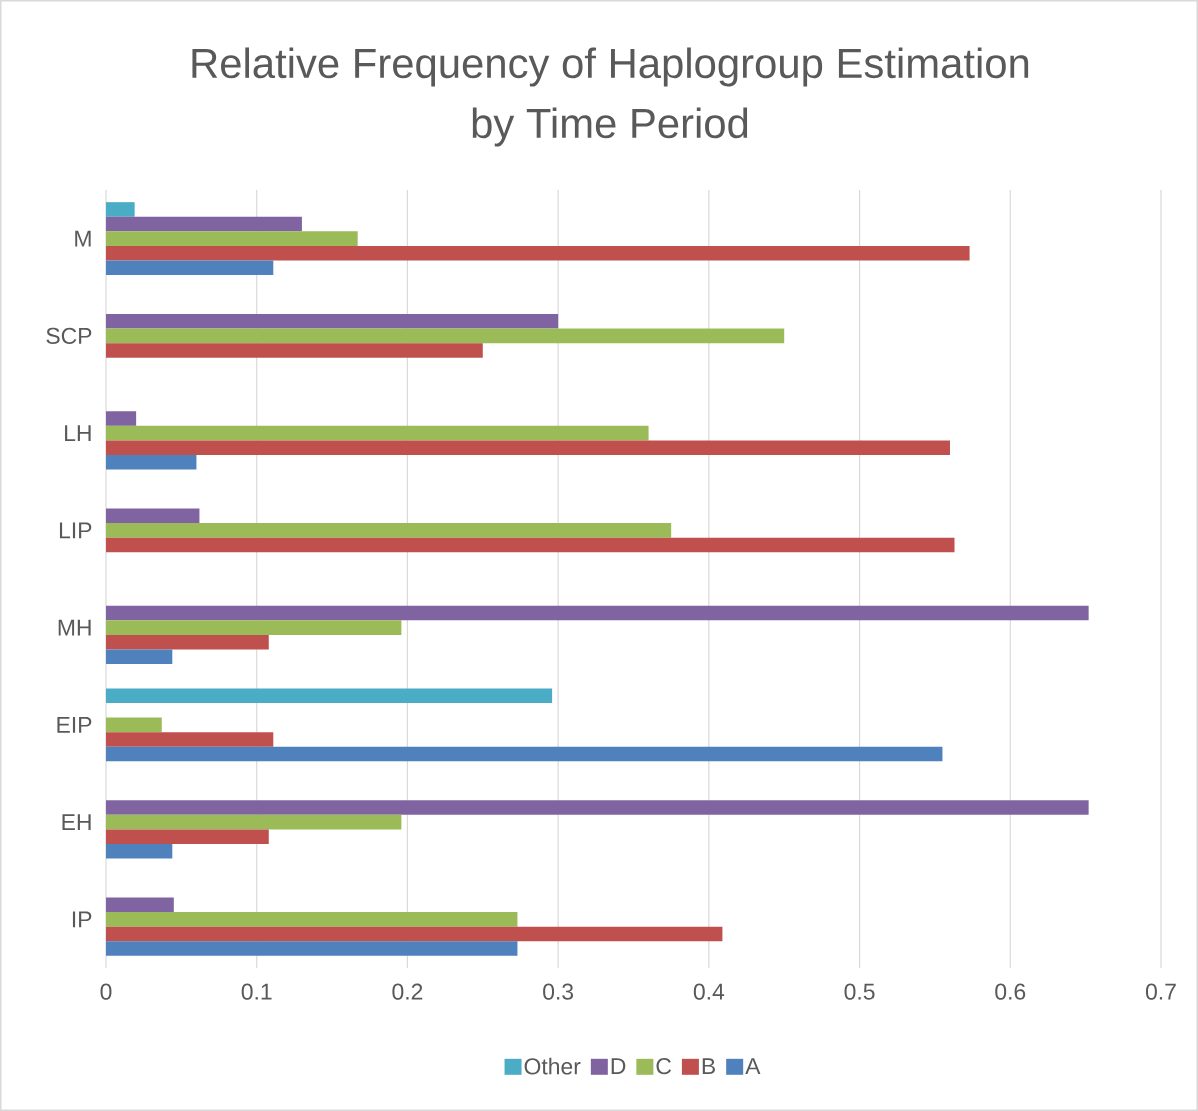 This screenshot has height=1111, width=1198. What do you see at coordinates (69, 335) in the screenshot?
I see `y-tick-label: SCP` at bounding box center [69, 335].